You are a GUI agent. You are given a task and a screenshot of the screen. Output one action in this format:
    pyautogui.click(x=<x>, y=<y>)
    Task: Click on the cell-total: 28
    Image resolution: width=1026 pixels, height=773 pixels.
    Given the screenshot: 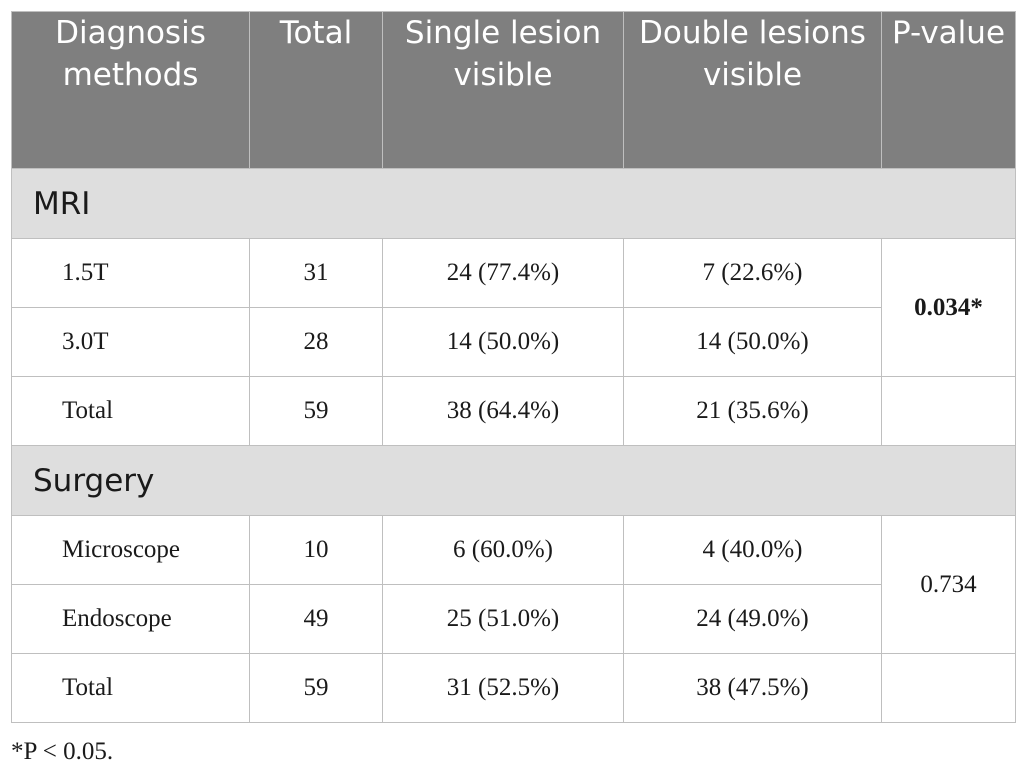 What is the action you would take?
    pyautogui.click(x=316, y=342)
    